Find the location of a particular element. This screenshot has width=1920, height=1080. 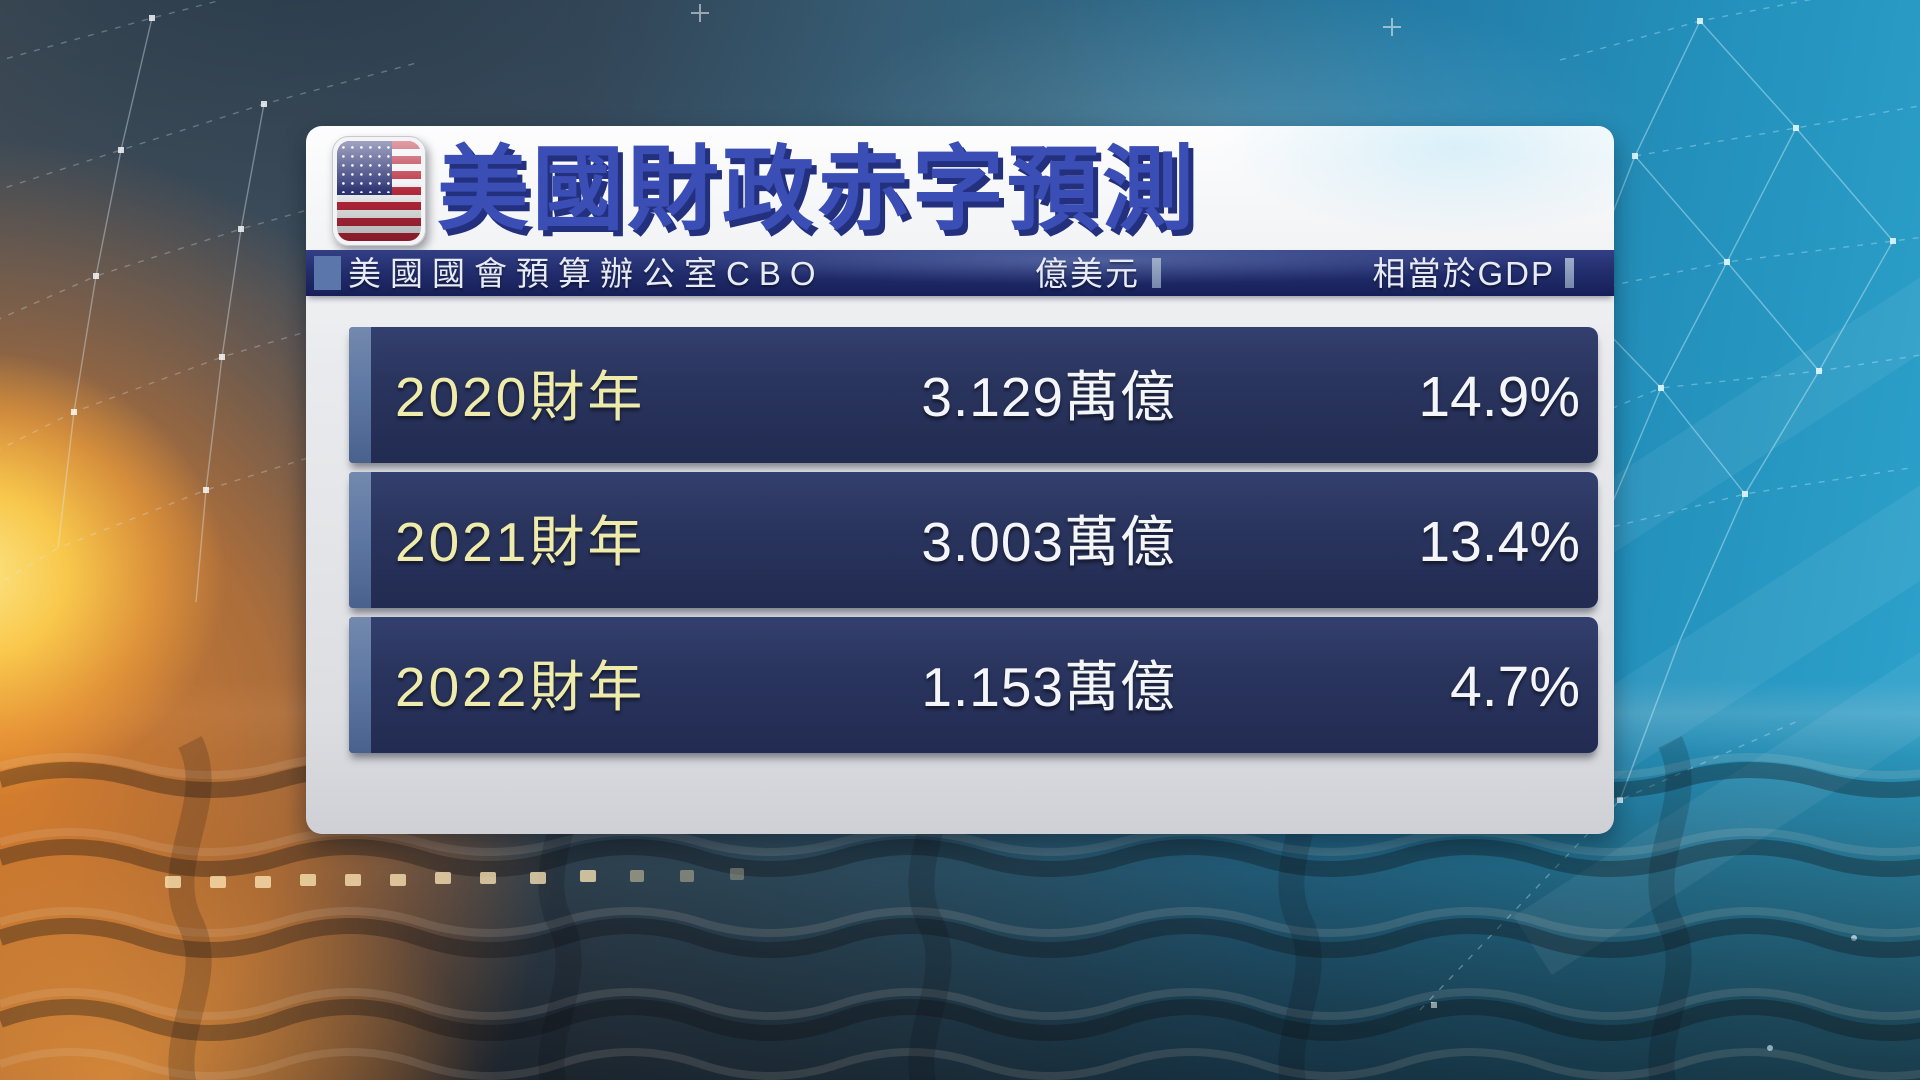

year-cell: 2020財年 is located at coordinates (520, 397).